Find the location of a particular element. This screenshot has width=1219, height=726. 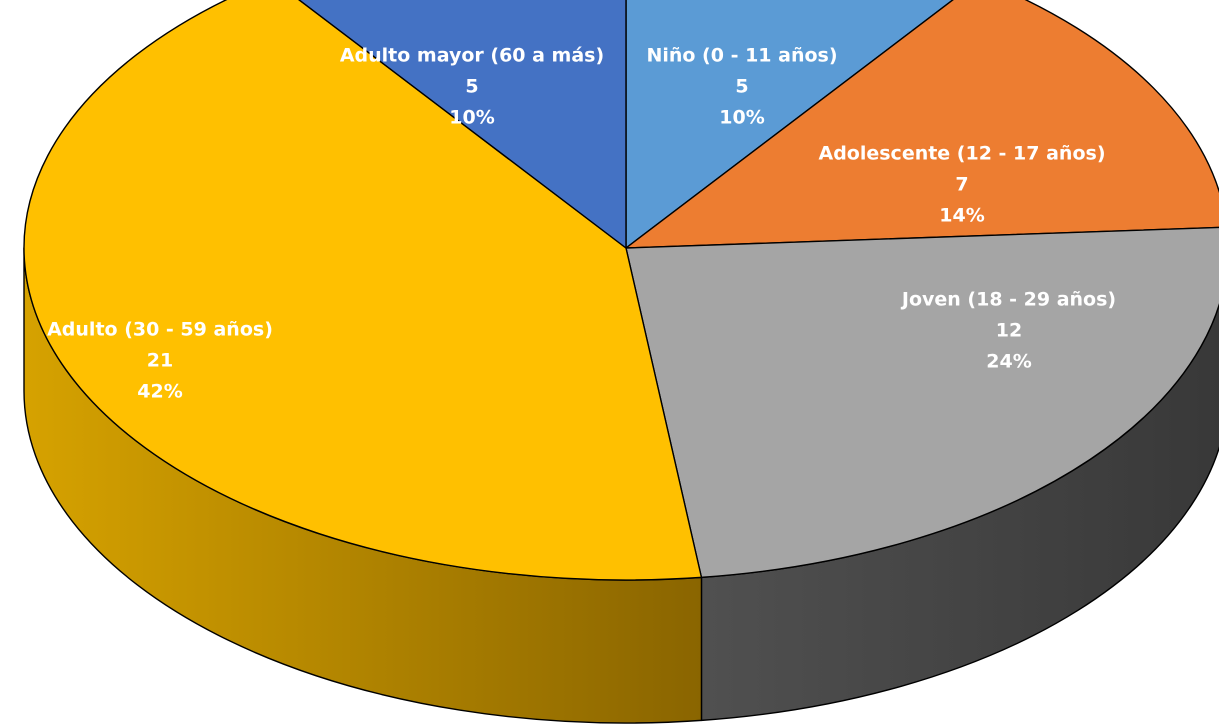

data-label-joven-18-29-anos: Joven (18 - 29 años) 12 24% is located at coordinates (1008, 331).